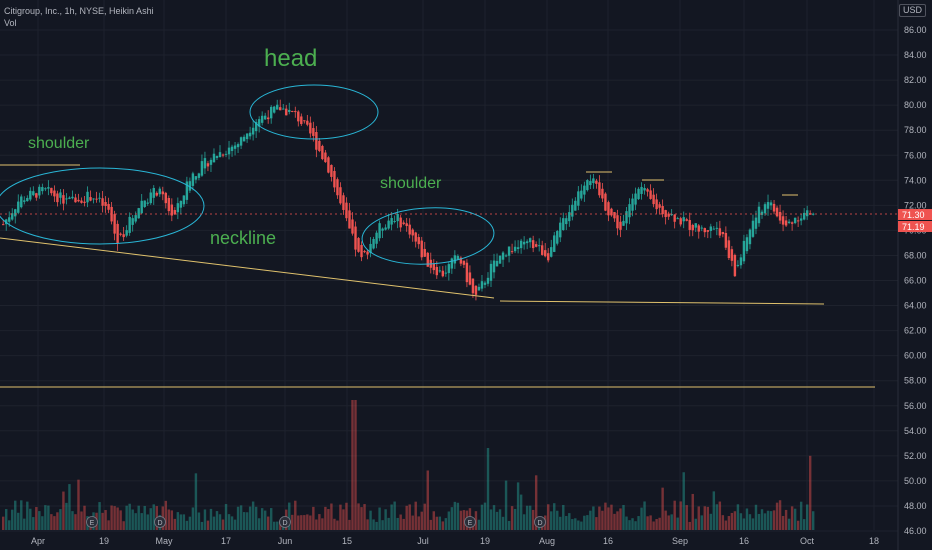  I want to click on volume-label: Vol, so click(10, 23).